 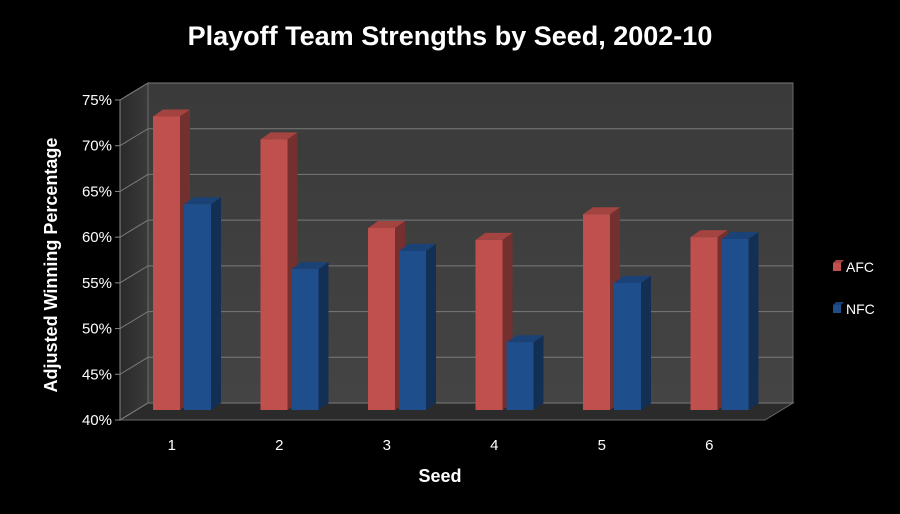 I want to click on x-axis-title: Seed, so click(x=439, y=476).